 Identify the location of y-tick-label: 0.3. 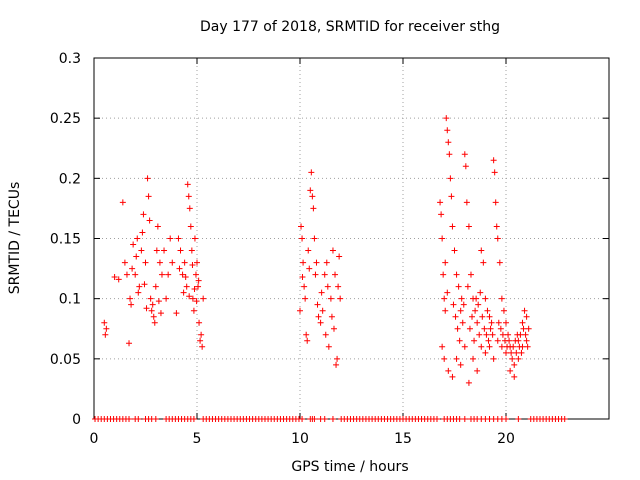
(70, 59).